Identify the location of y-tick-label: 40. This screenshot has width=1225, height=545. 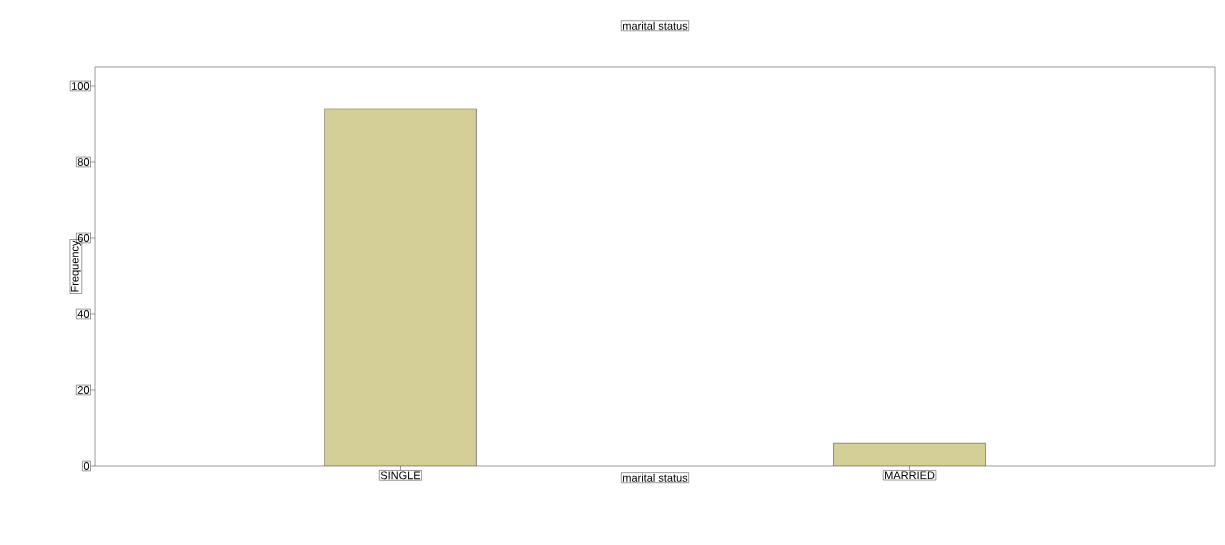
(83, 314).